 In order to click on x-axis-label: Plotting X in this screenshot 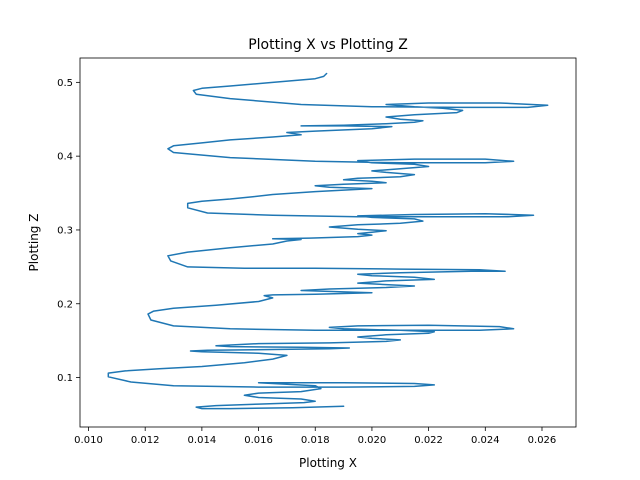, I will do `click(328, 463)`.